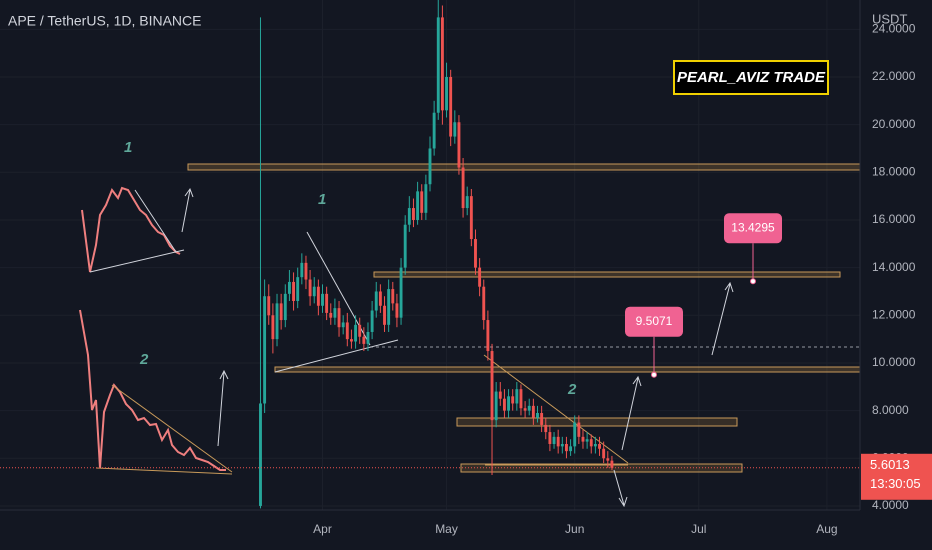 This screenshot has height=550, width=932. I want to click on x-tick-label: Jul, so click(698, 529).